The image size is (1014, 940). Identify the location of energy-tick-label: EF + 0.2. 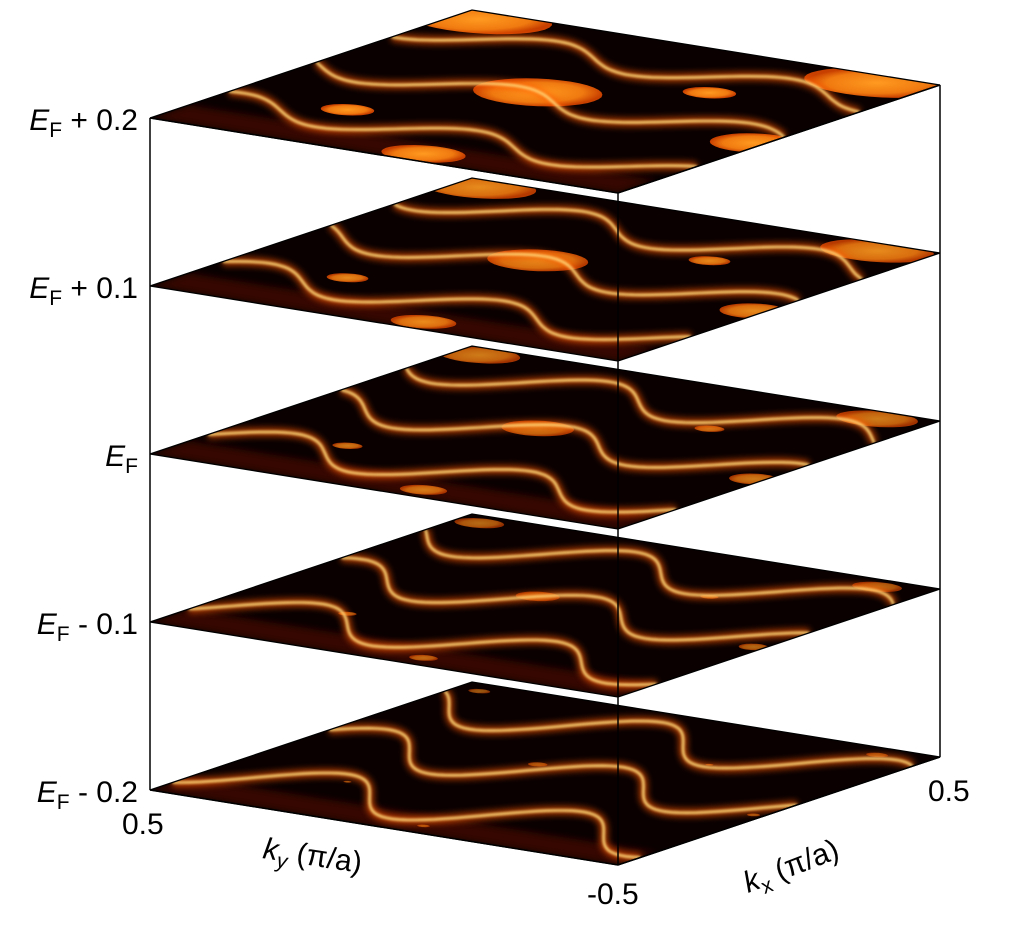
(83, 123).